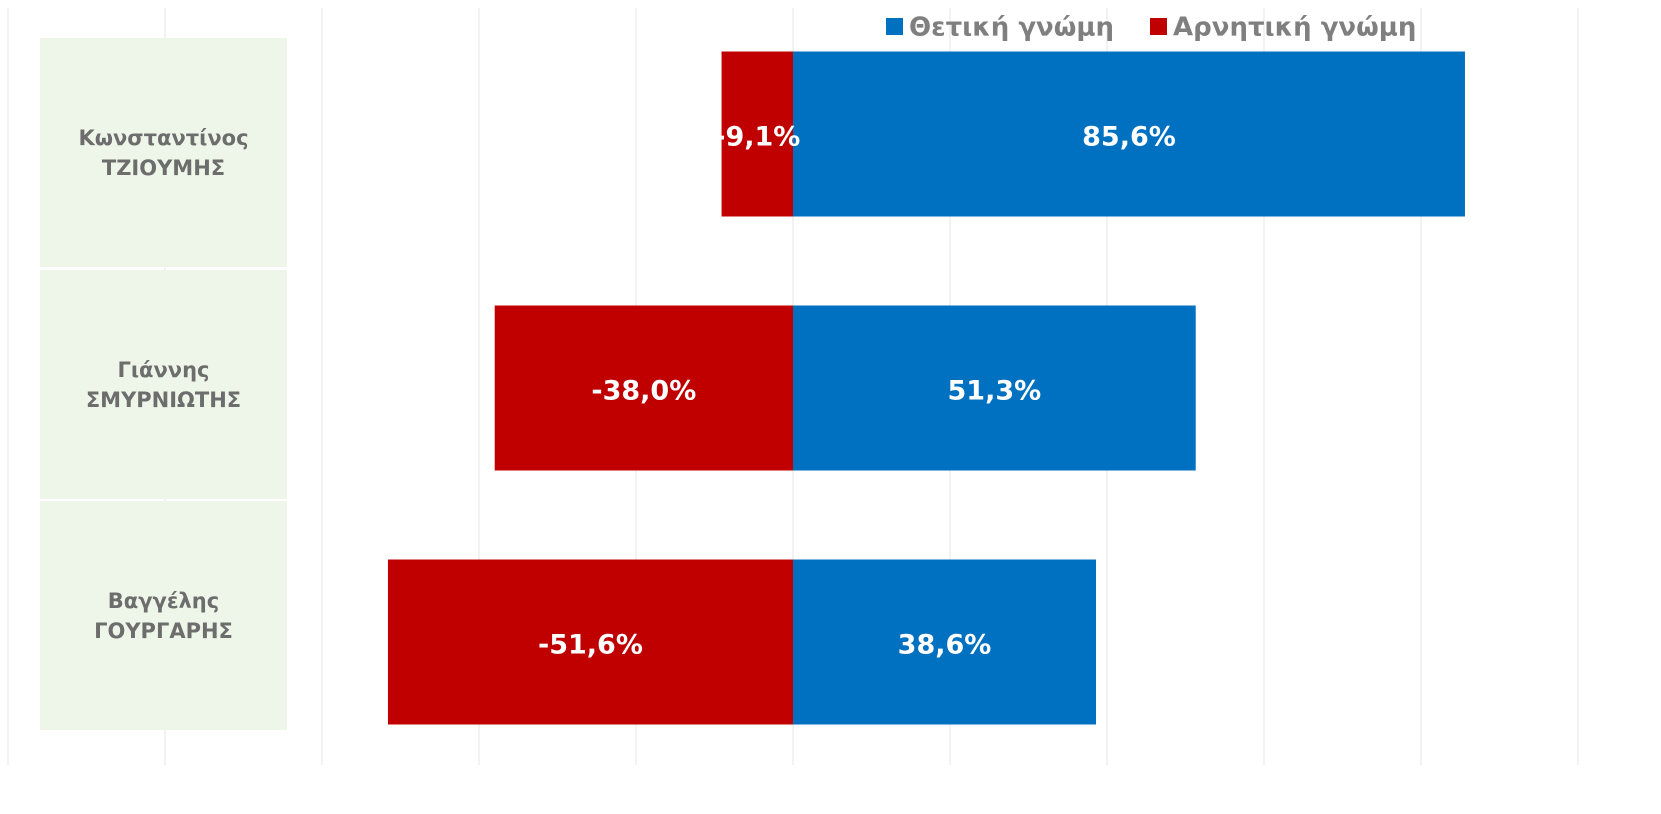 Image resolution: width=1661 pixels, height=814 pixels. Describe the element at coordinates (1011, 28) in the screenshot. I see `legend-label: Θετική γνώμη` at that location.